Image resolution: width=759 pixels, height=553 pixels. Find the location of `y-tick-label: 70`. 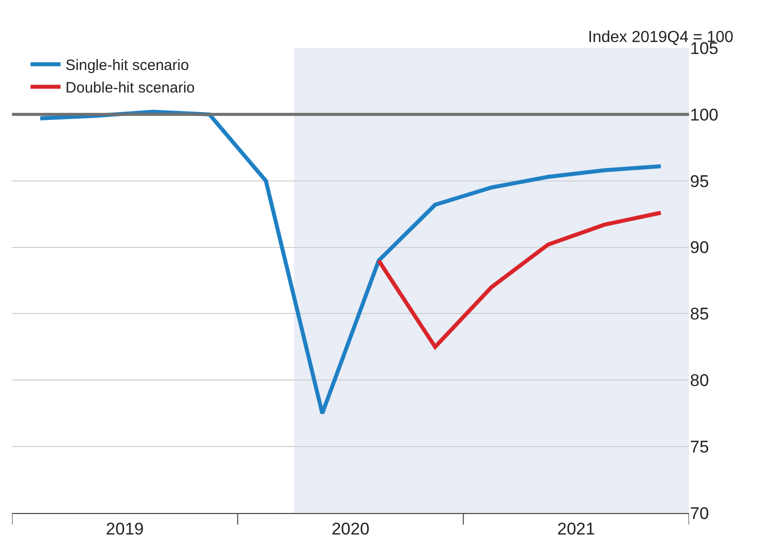

y-tick-label: 70 is located at coordinates (699, 513).